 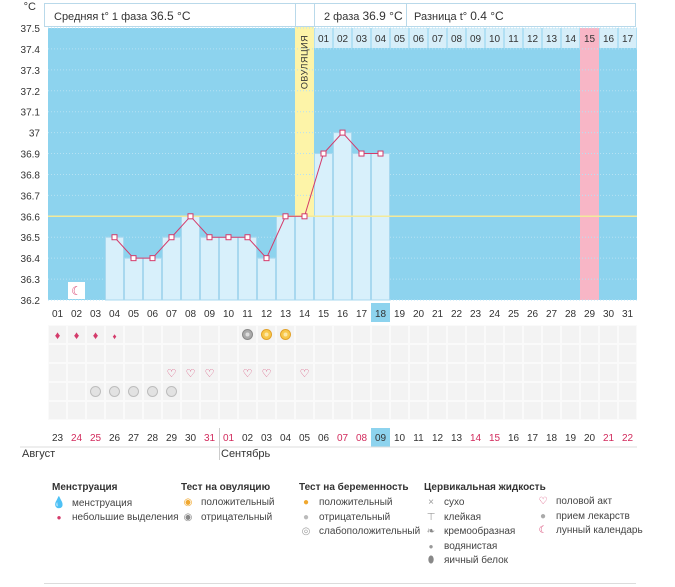 I want to click on difference-value: 0.4 °C, so click(x=487, y=16).